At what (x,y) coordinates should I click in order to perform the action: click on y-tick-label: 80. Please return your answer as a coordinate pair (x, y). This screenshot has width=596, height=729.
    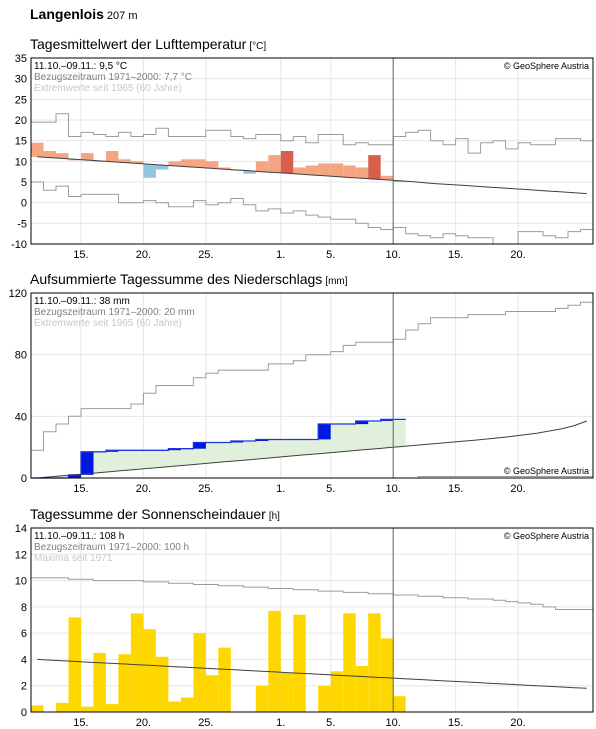
    Looking at the image, I should click on (21, 356).